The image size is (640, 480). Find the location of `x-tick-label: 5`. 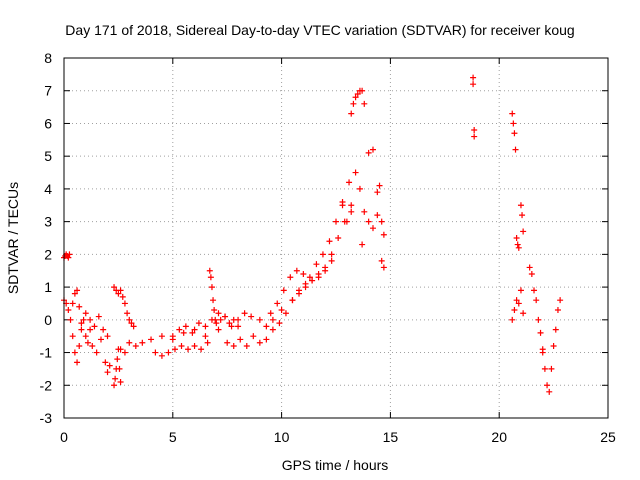

x-tick-label: 5 is located at coordinates (173, 437).